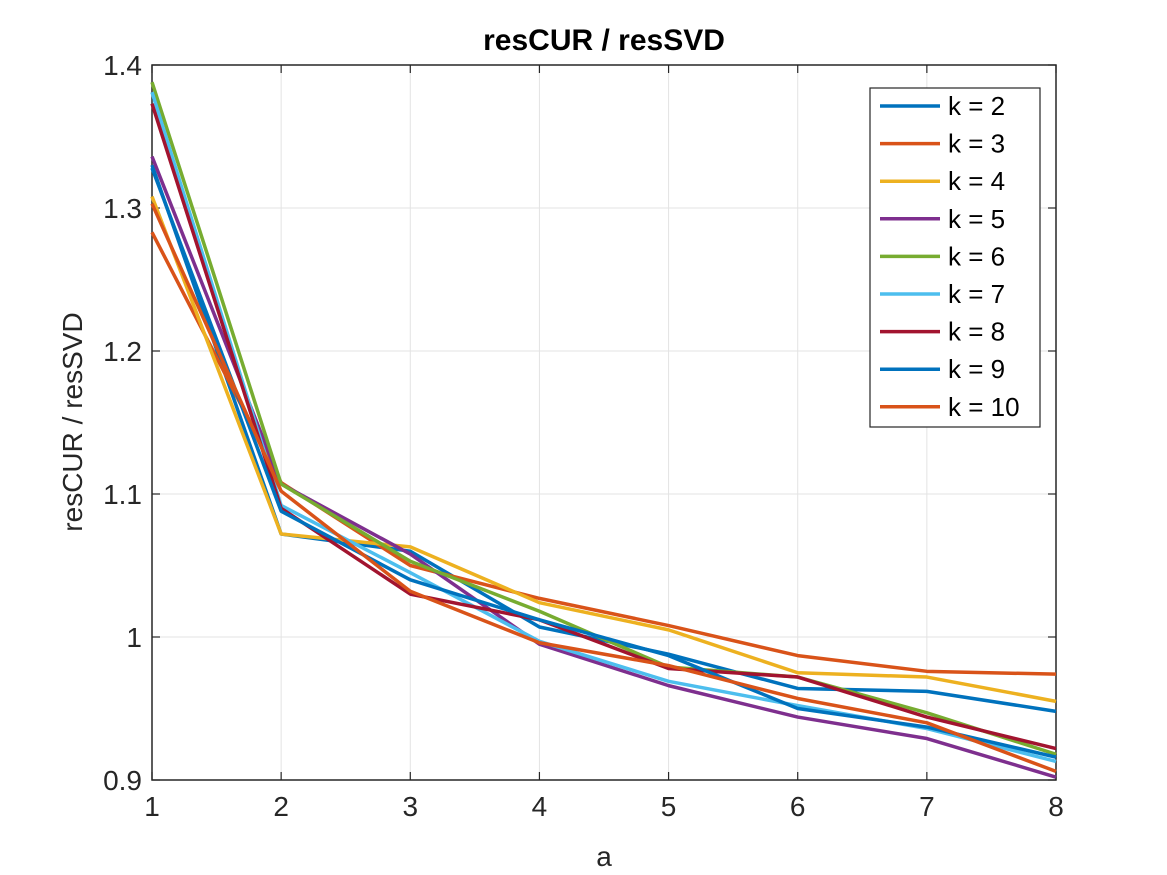  I want to click on x-tick-label: 4, so click(540, 806).